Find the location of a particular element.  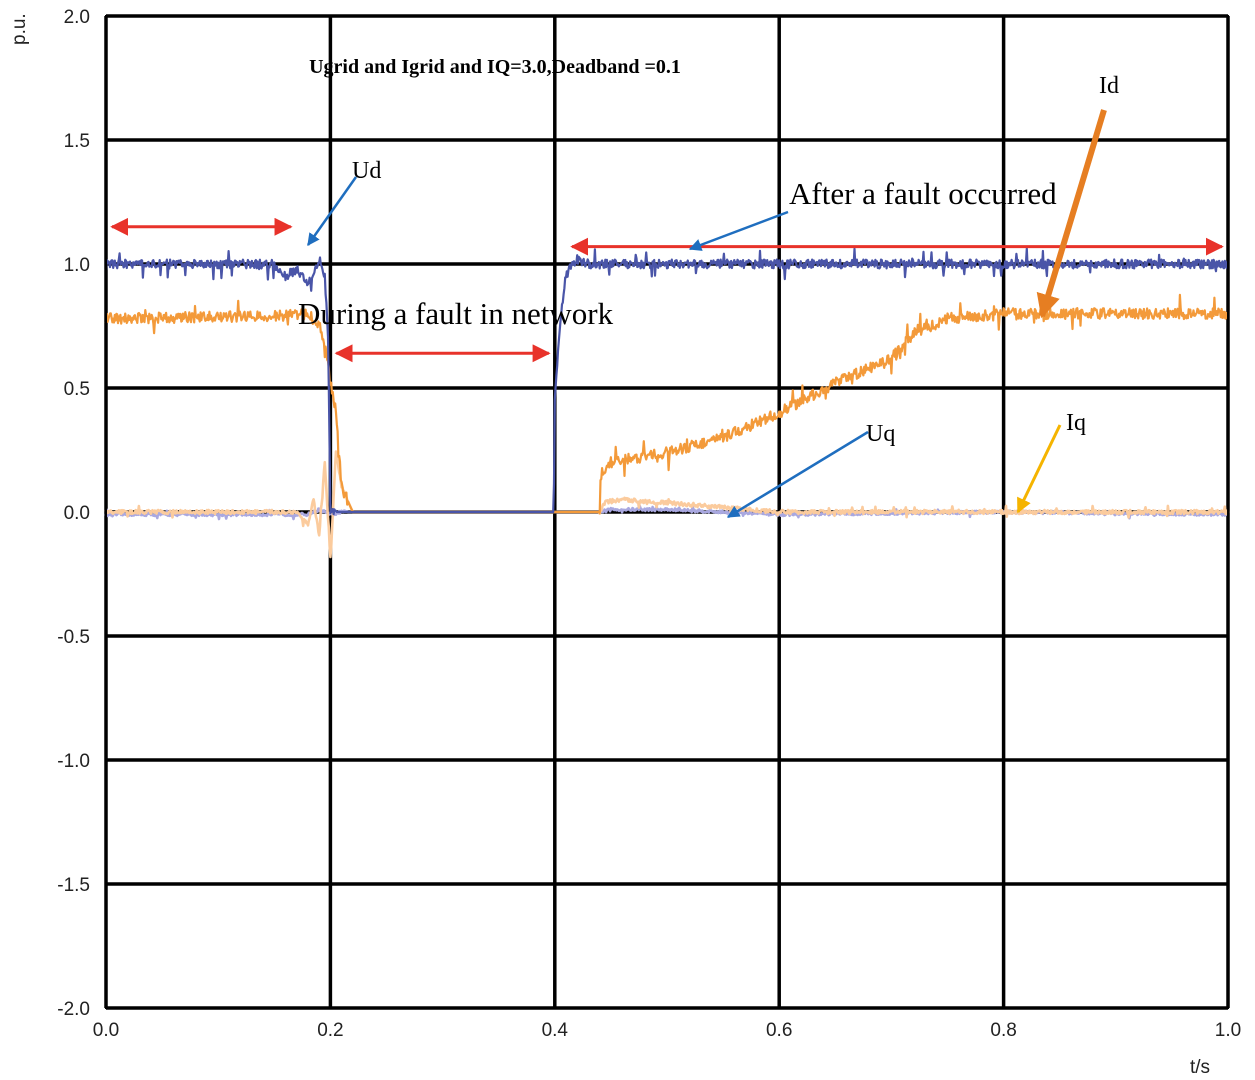

y-axis-label: p.u. is located at coordinates (19, 29).